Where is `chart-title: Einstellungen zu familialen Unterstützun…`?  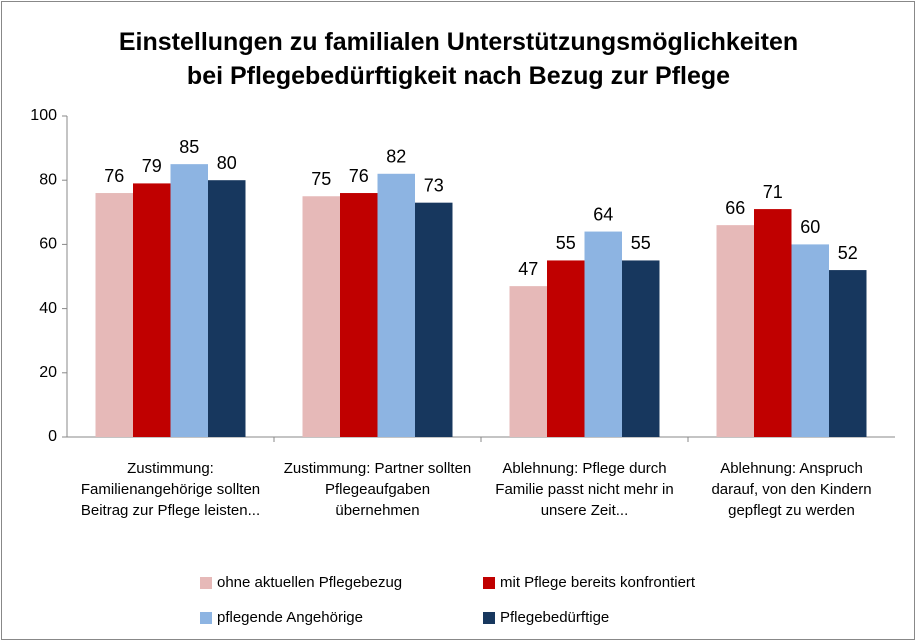
chart-title: Einstellungen zu familialen Unterstützun… is located at coordinates (458, 42).